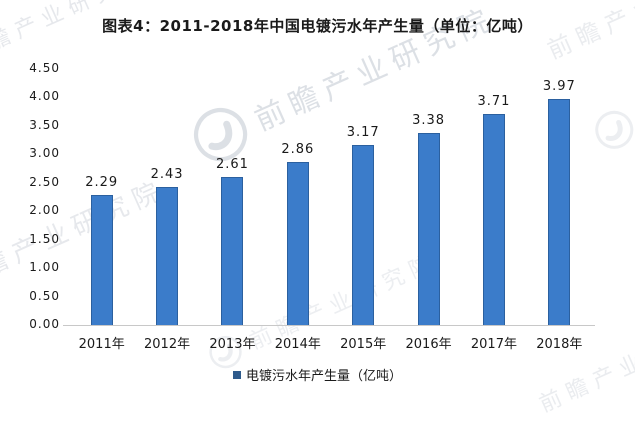 The width and height of the screenshot is (635, 427). I want to click on bar-value-label: 3.97, so click(559, 86).